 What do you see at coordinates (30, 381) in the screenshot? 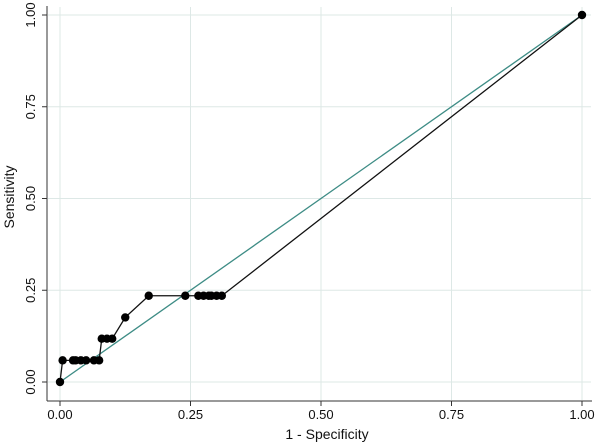
I see `y-tick-label: 0.00` at bounding box center [30, 381].